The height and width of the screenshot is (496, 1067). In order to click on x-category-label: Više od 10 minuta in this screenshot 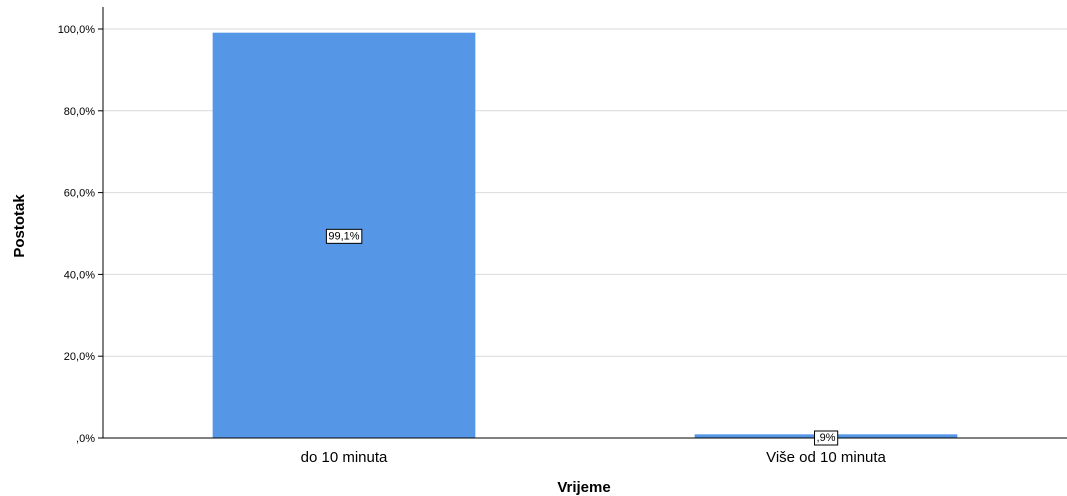, I will do `click(826, 457)`.